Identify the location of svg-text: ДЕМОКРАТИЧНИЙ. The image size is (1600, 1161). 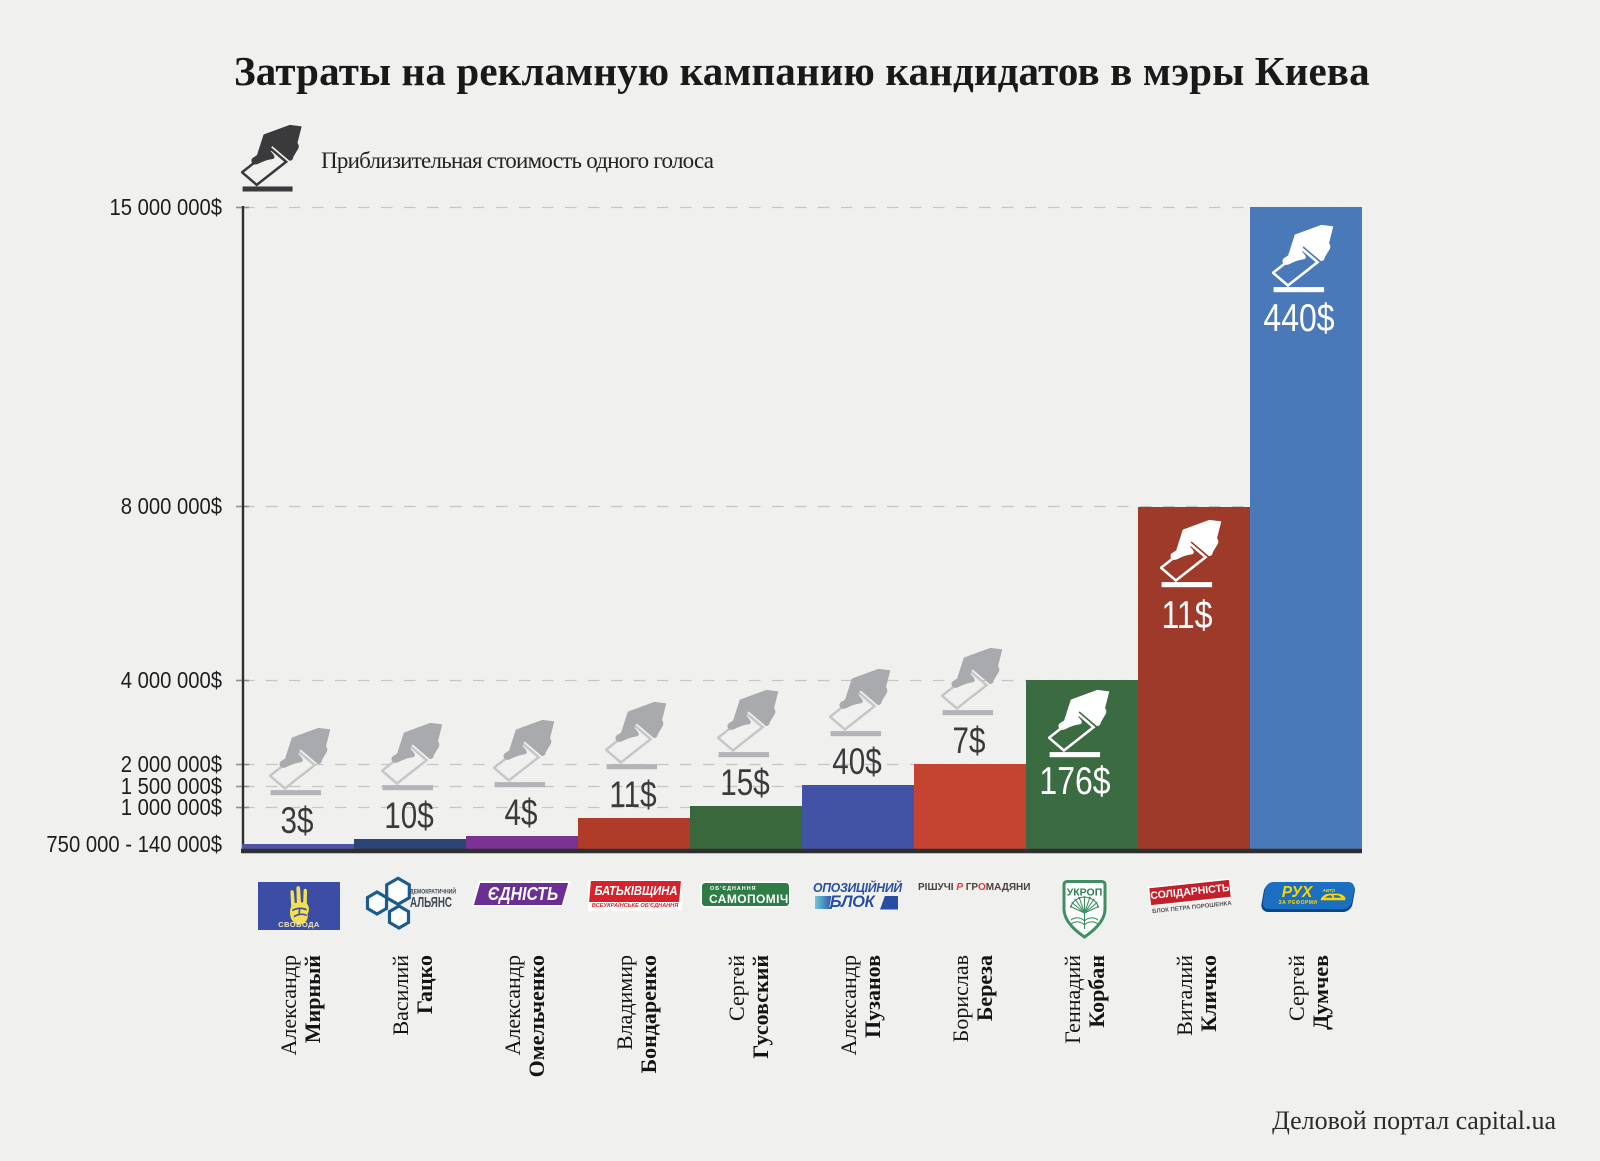
(433, 890).